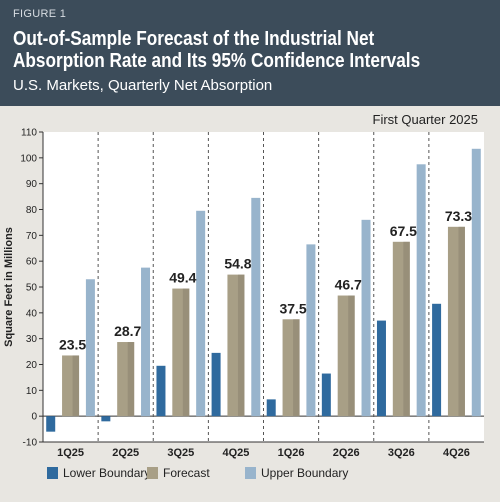 The image size is (500, 502). What do you see at coordinates (291, 453) in the screenshot?
I see `x-tick-label: 1Q26` at bounding box center [291, 453].